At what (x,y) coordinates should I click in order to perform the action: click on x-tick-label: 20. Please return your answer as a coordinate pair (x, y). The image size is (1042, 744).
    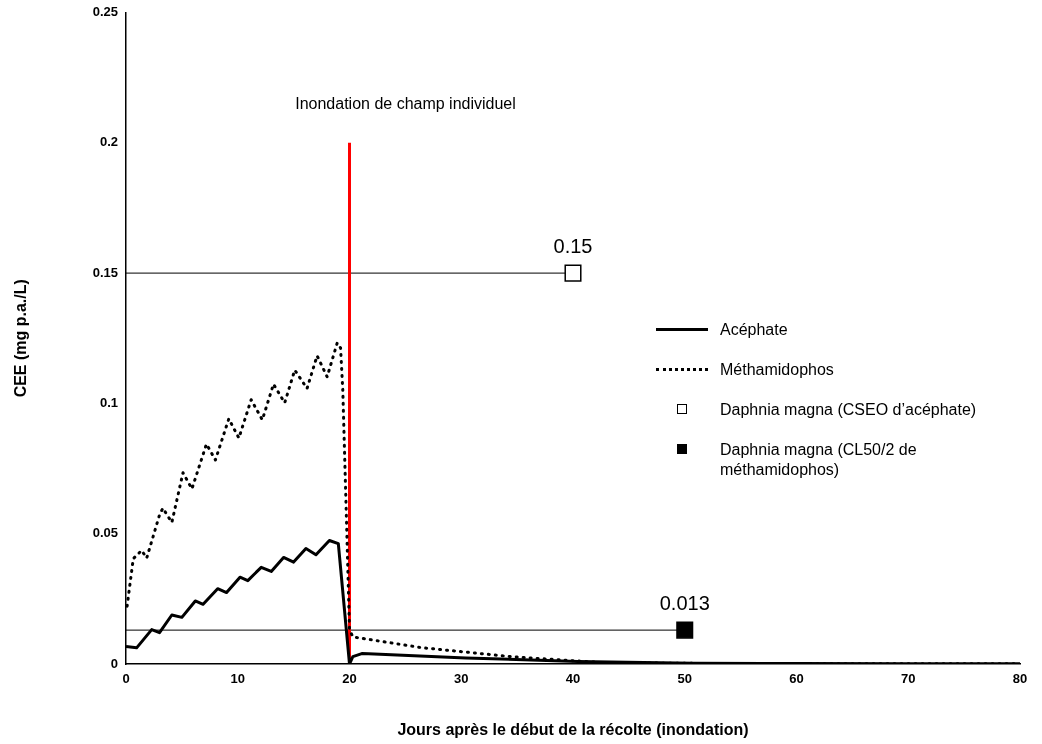
    Looking at the image, I should click on (349, 679).